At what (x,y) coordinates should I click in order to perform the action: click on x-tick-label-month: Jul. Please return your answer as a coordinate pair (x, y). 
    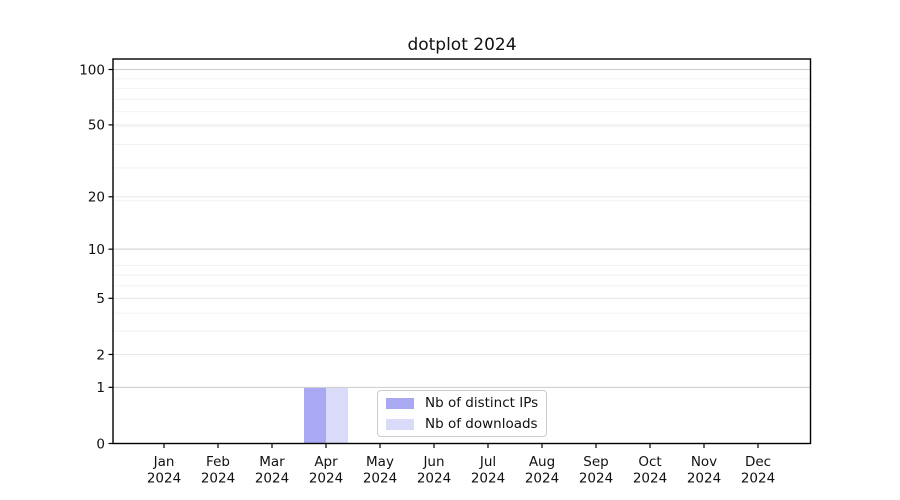
    Looking at the image, I should click on (487, 462).